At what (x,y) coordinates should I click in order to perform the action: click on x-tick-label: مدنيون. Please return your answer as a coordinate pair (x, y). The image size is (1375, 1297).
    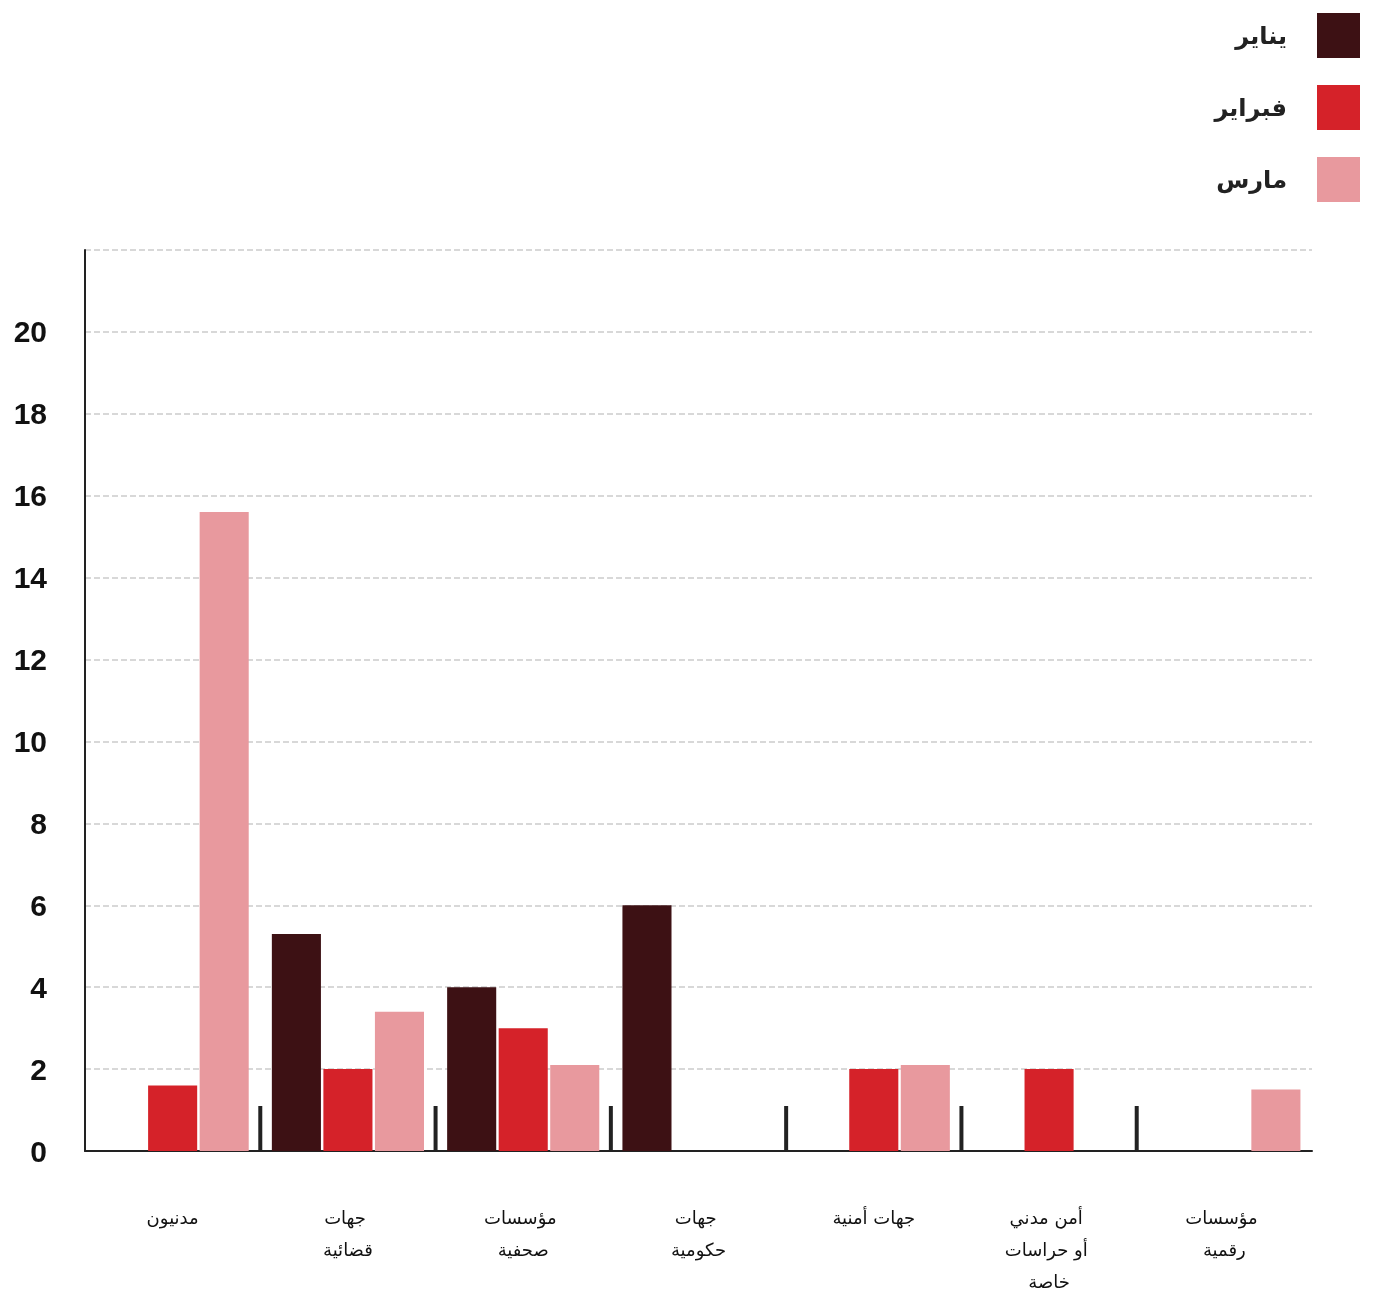
    Looking at the image, I should click on (172, 1217).